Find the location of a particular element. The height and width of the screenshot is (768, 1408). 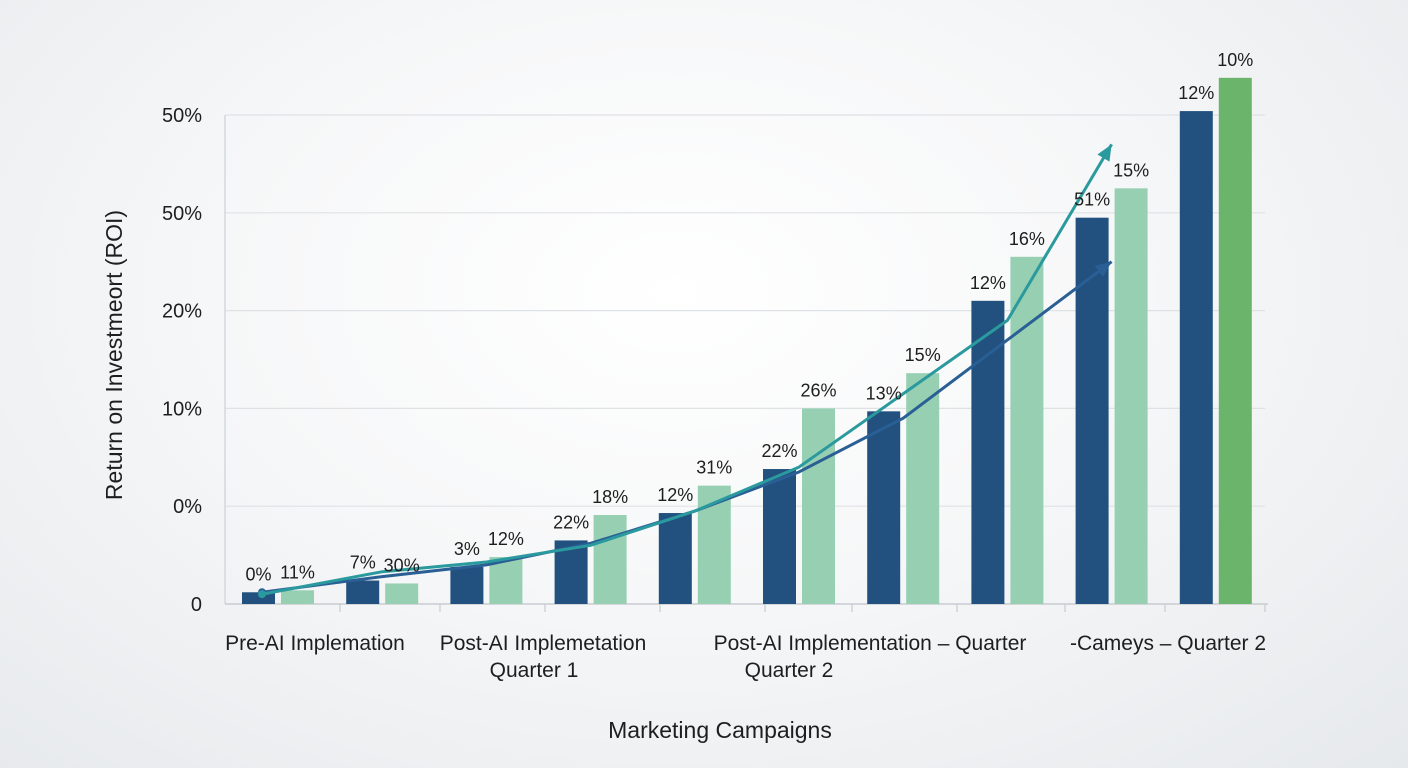

bar-s1-g7 is located at coordinates (1027, 430).